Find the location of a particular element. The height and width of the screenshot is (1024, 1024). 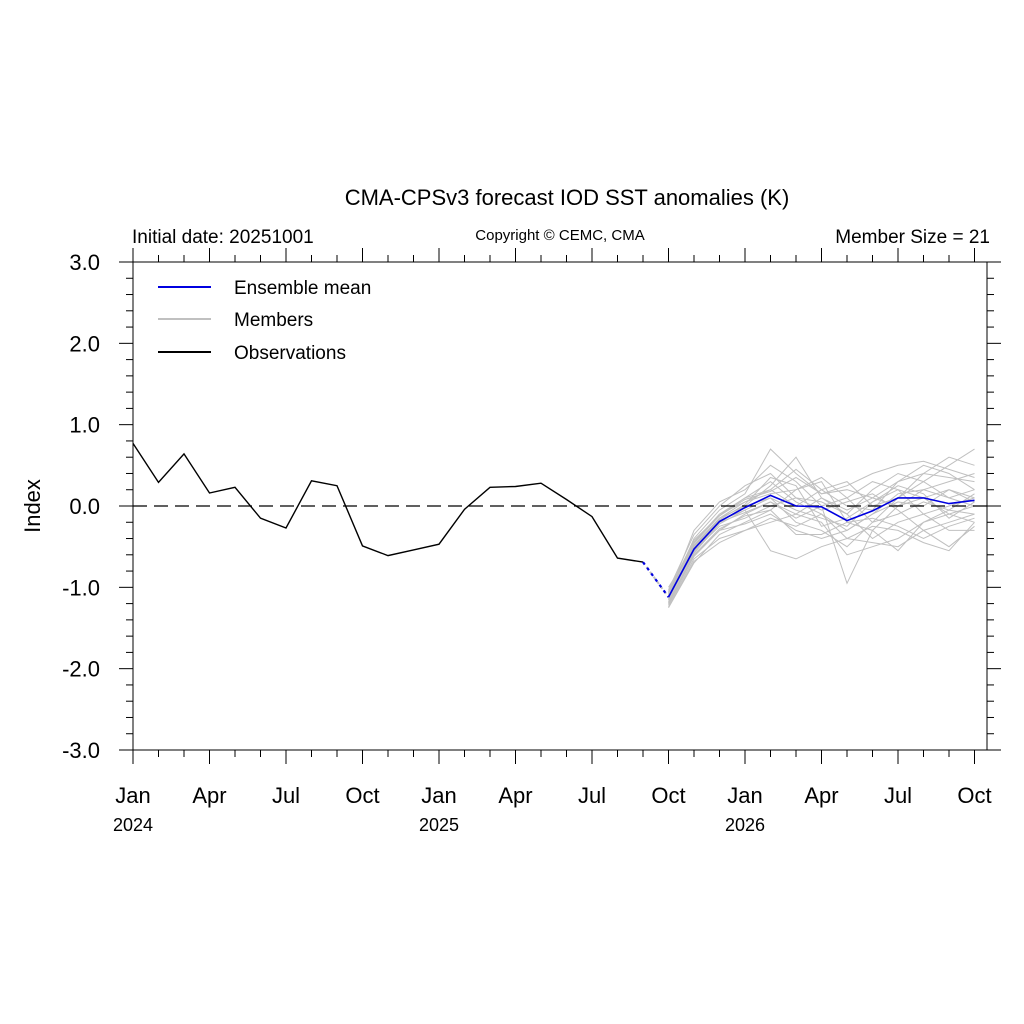

plot-layer is located at coordinates (559, 520).